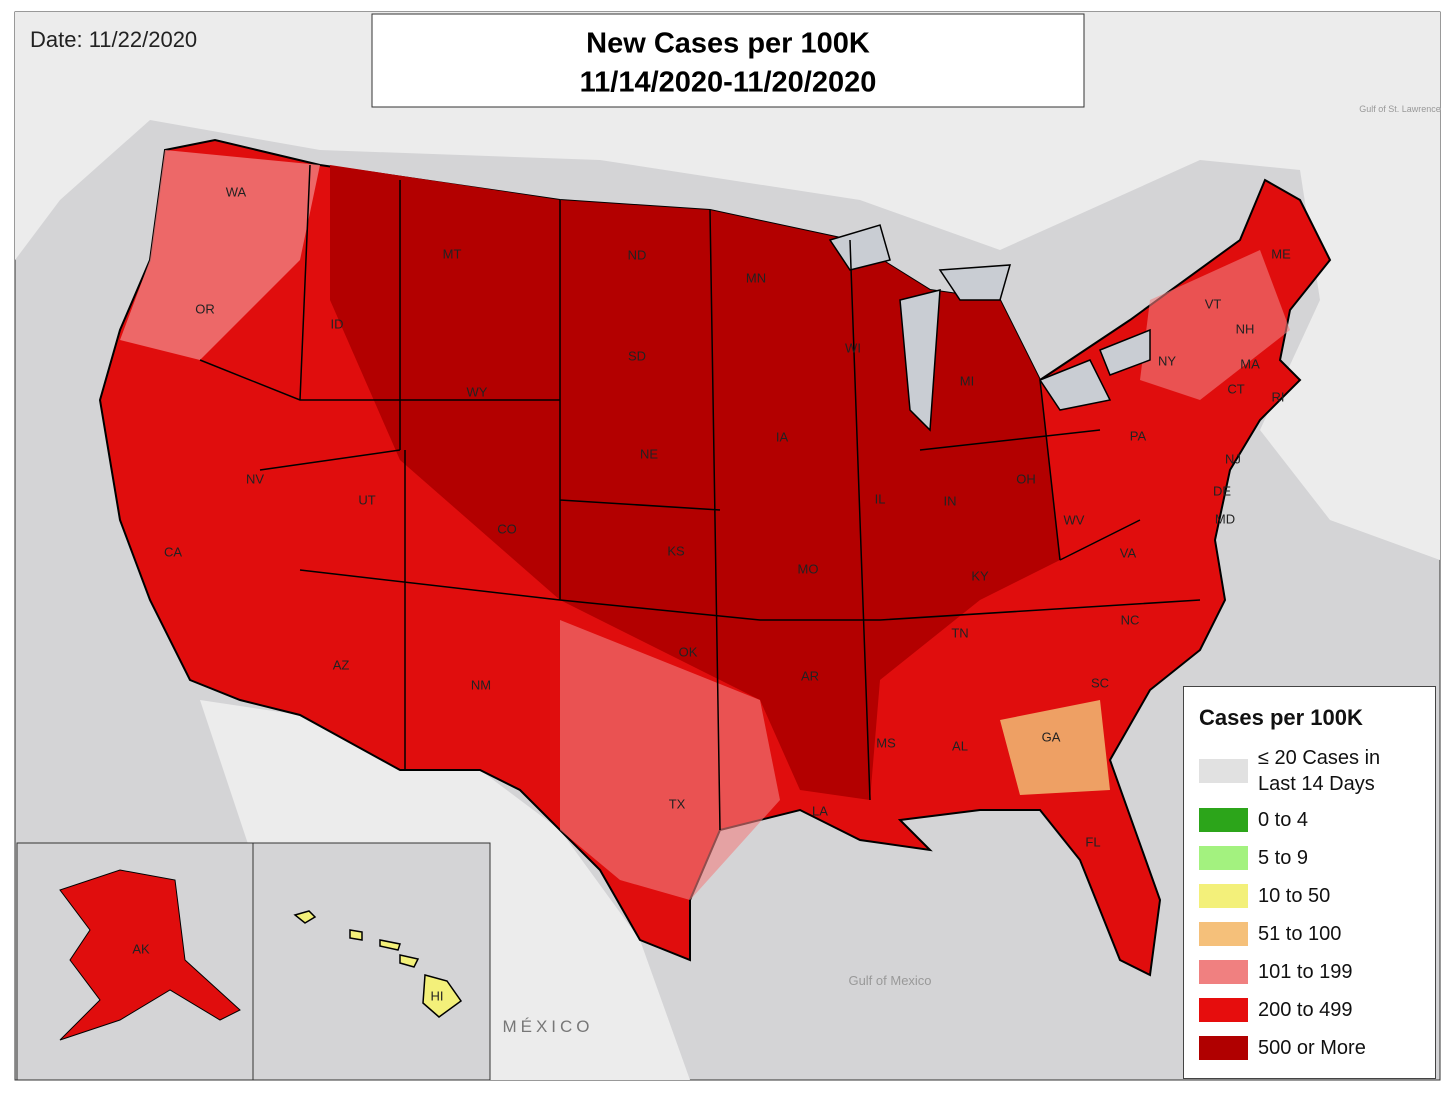  What do you see at coordinates (341, 664) in the screenshot?
I see `state-label: AZ` at bounding box center [341, 664].